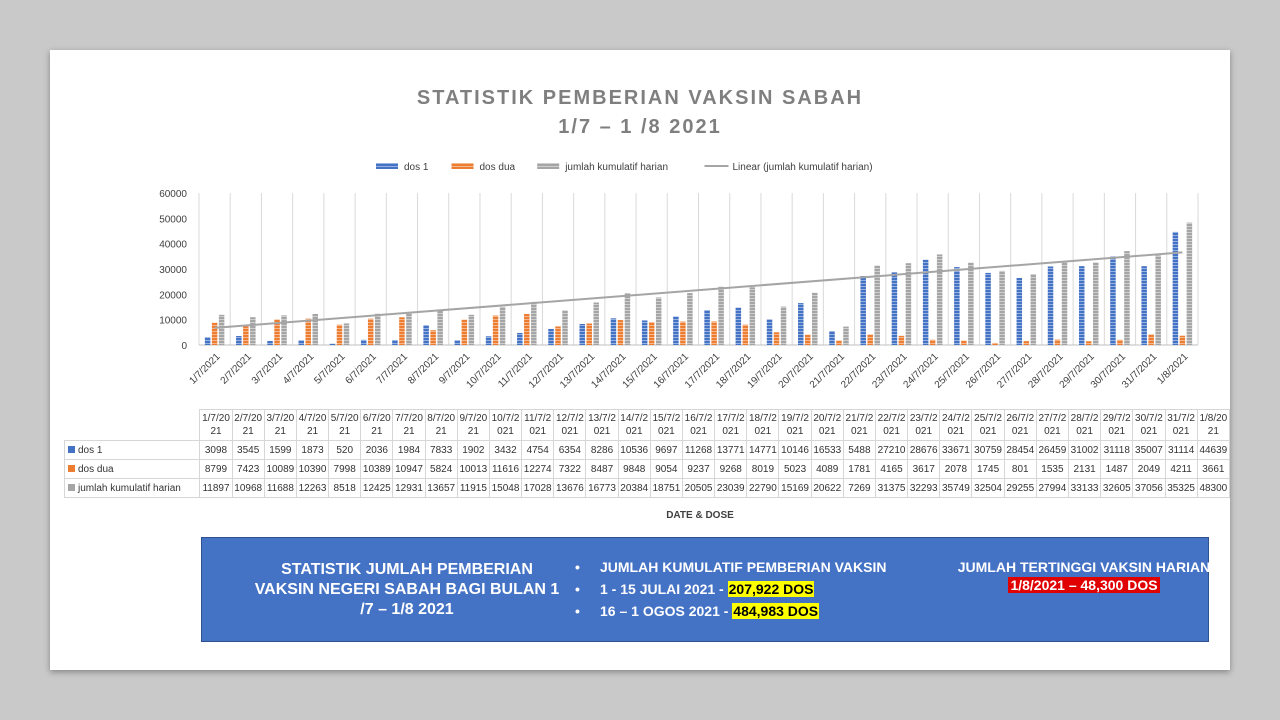 Image resolution: width=1280 pixels, height=720 pixels. I want to click on table-cell: 48300, so click(1213, 488).